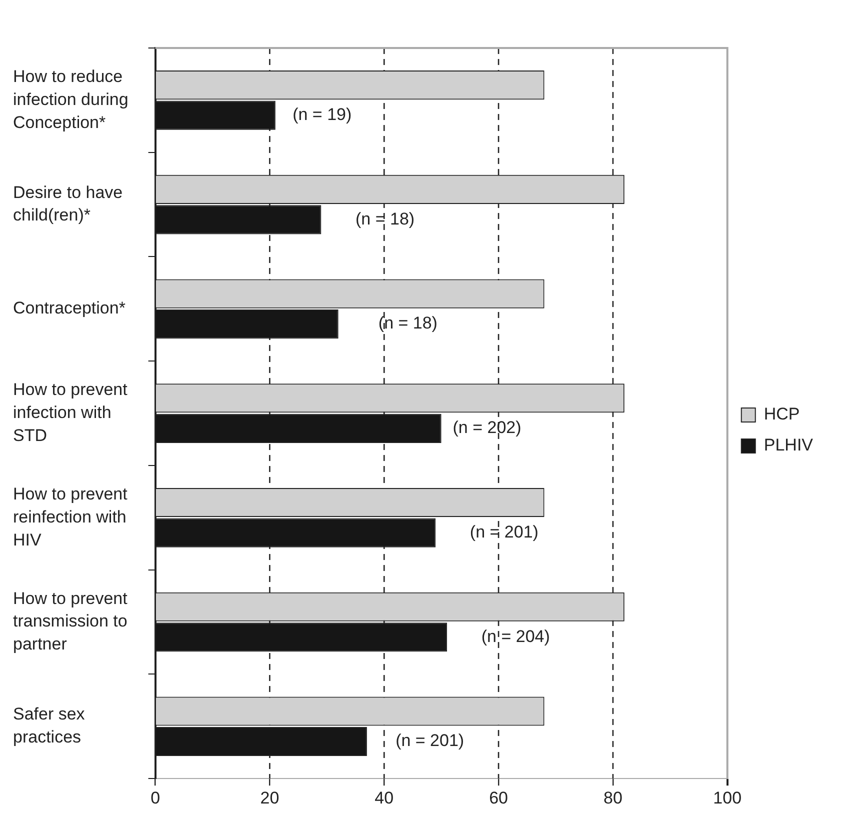  Describe the element at coordinates (70, 99) in the screenshot. I see `y-tick-label: How to reduce infection during Conception*` at that location.